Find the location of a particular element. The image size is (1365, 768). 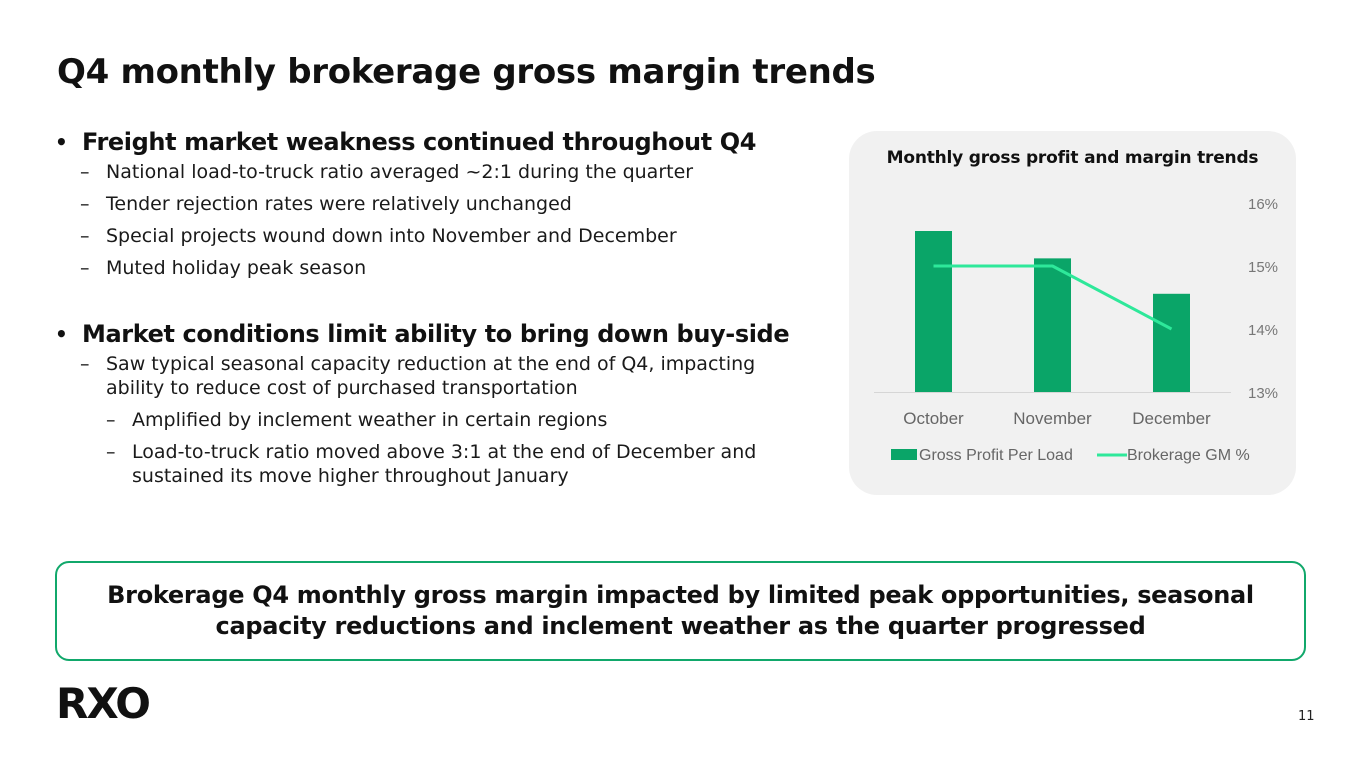

chart-title: Monthly gross profit and margin trends is located at coordinates (1072, 158).